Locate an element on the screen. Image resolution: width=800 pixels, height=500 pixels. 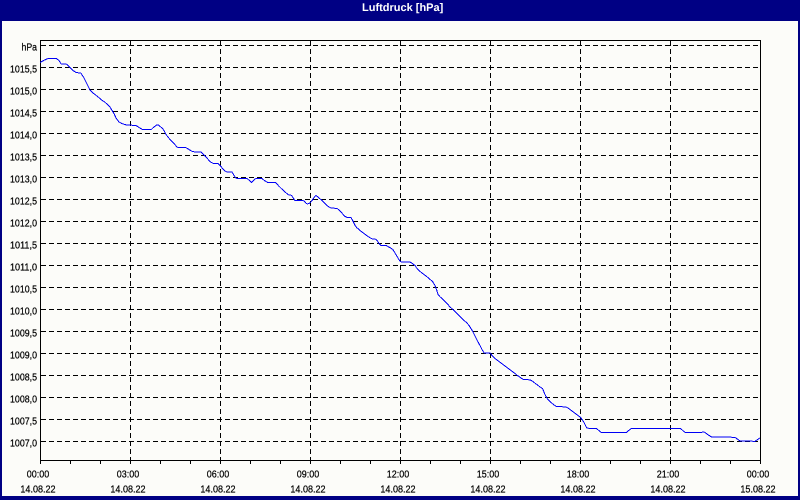
svg-text: 1008,5 is located at coordinates (23, 377).